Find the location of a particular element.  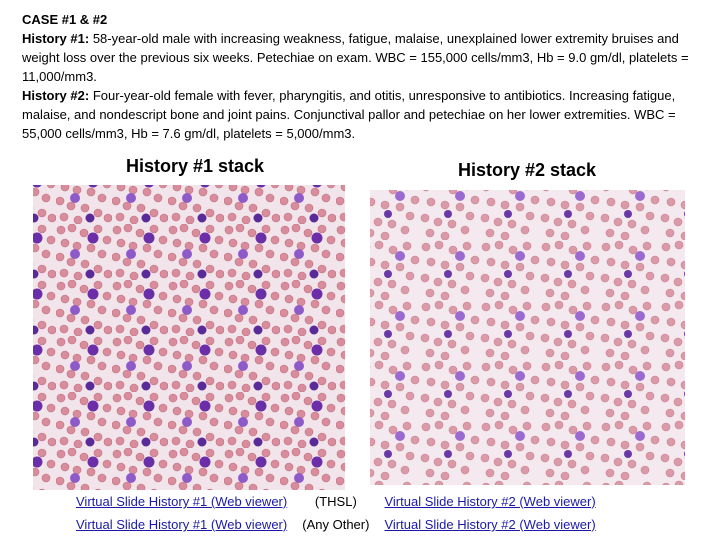

history-label: History #1: is located at coordinates (56, 38).